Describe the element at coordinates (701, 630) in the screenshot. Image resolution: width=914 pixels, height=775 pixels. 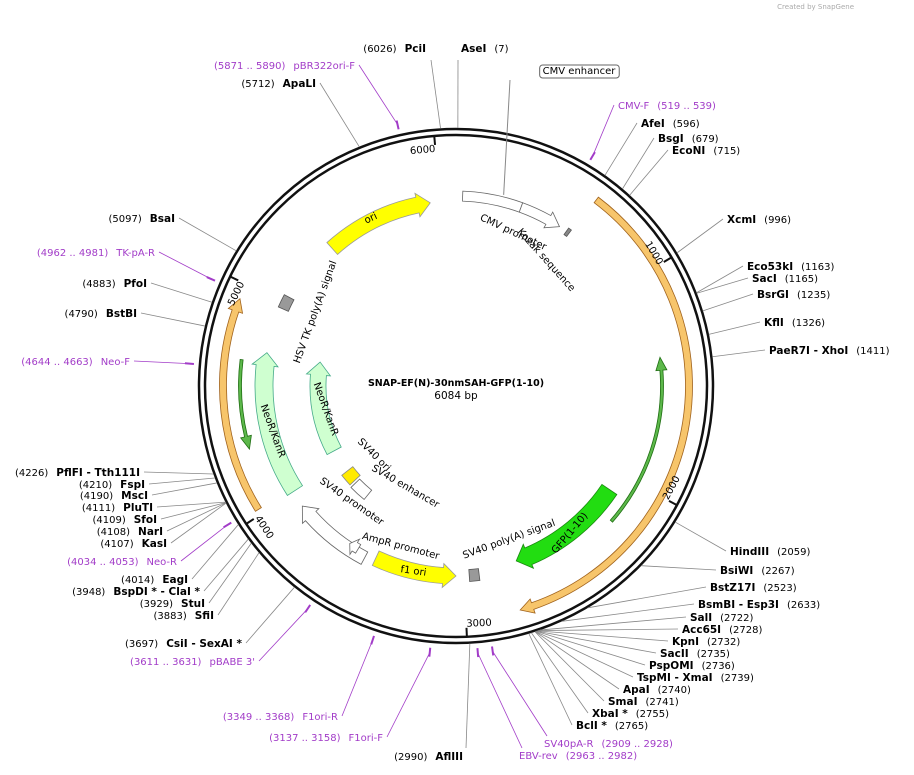
I see `site-name: Acc65I` at that location.